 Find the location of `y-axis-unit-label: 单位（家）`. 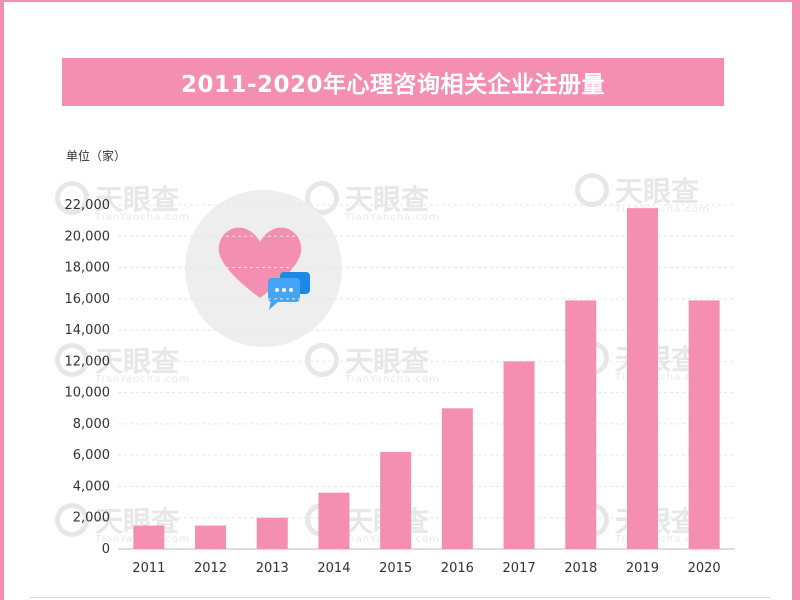

y-axis-unit-label: 单位（家） is located at coordinates (96, 156).